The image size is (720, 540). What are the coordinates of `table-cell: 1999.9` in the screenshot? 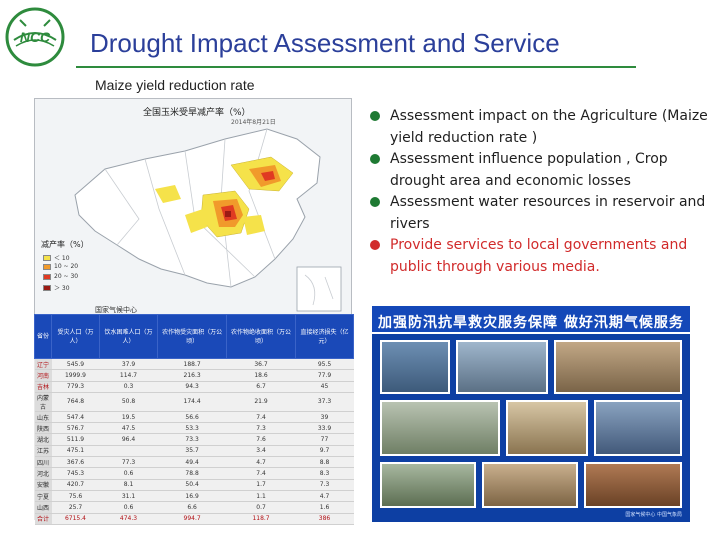 It's located at (75, 375).